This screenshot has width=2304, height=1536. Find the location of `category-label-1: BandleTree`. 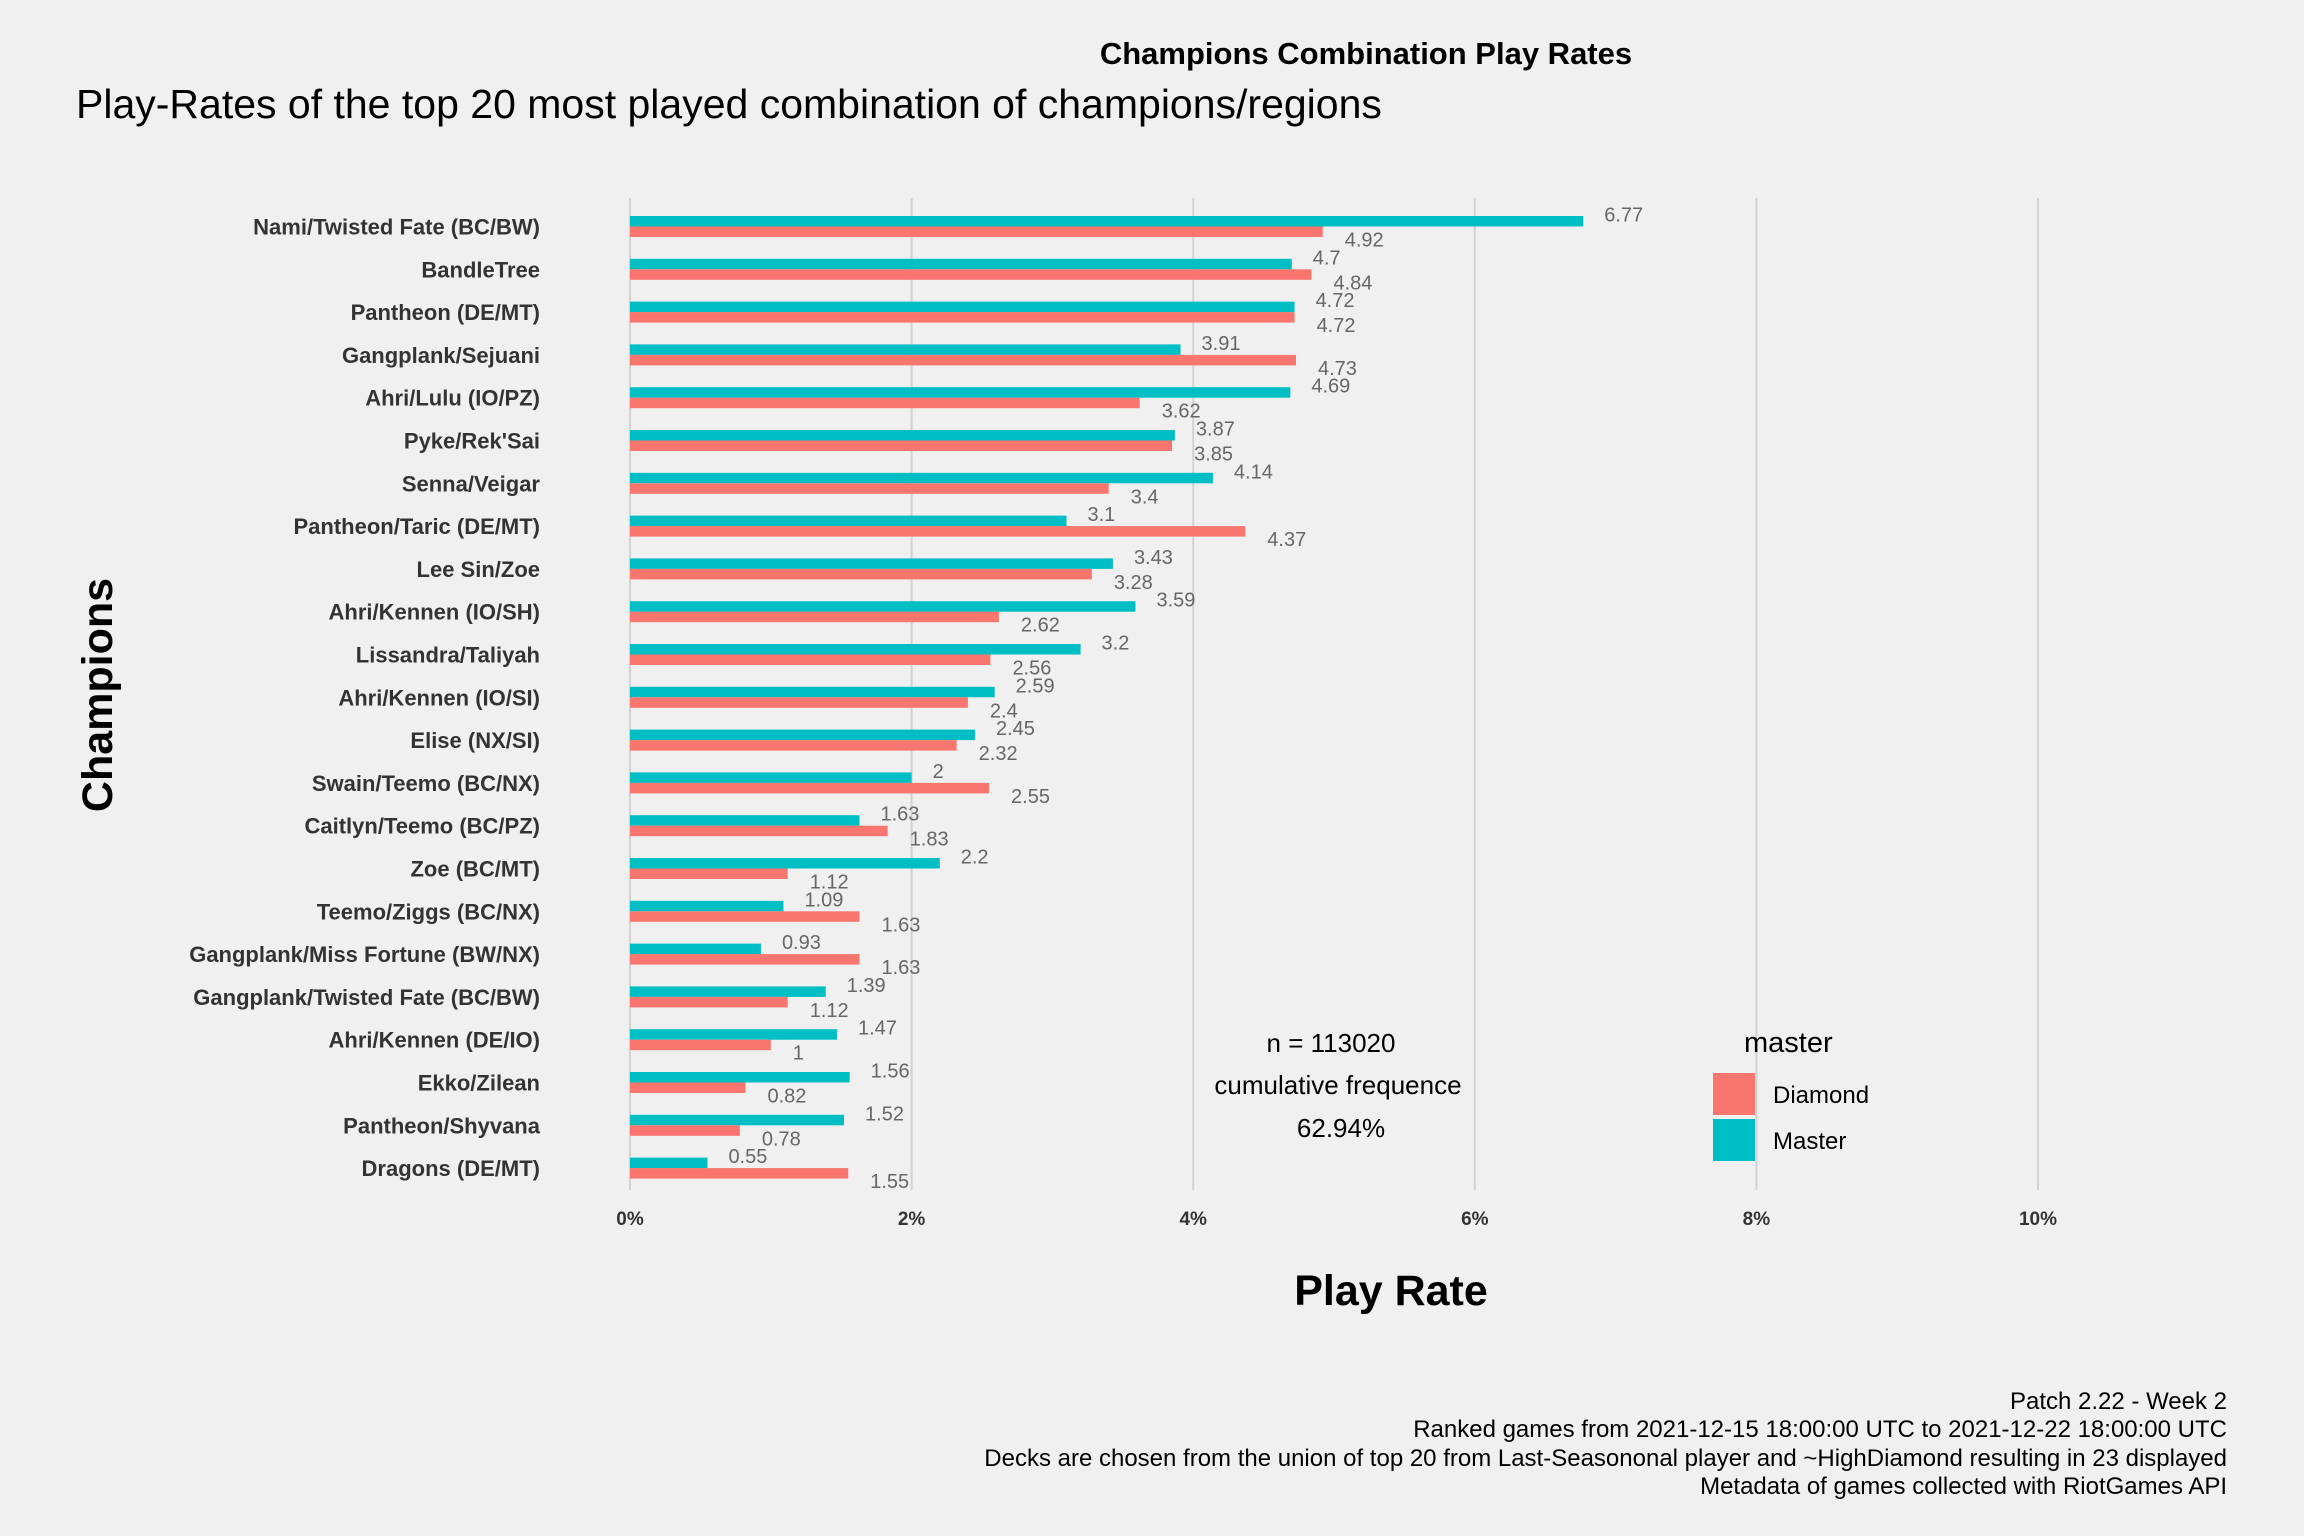

category-label-1: BandleTree is located at coordinates (480, 269).